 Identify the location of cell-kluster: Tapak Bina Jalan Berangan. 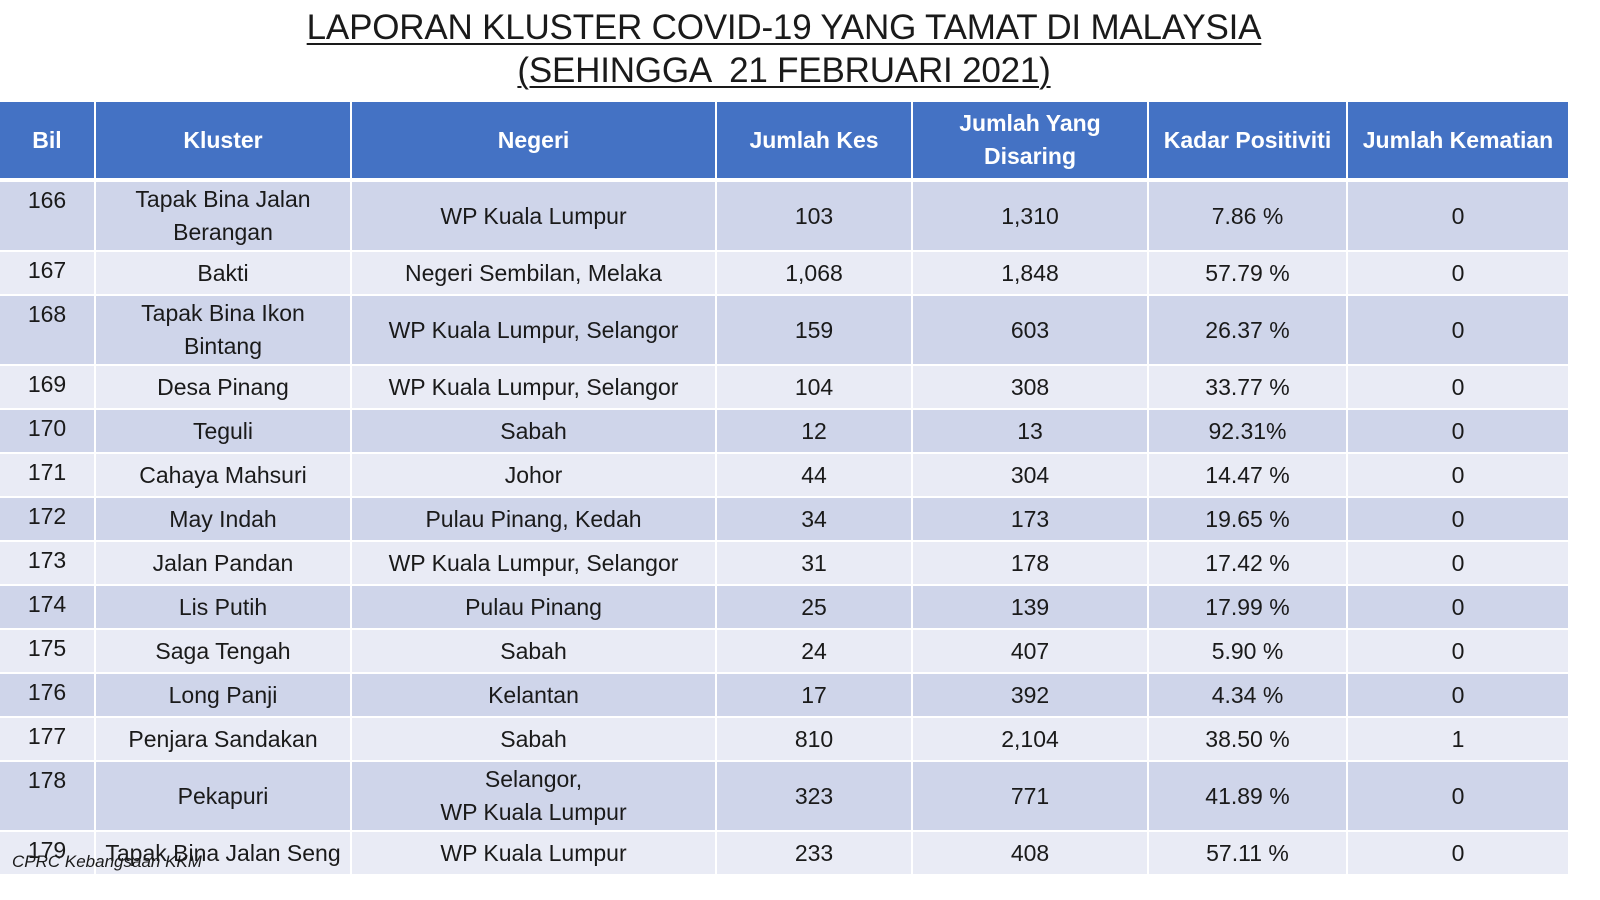
(223, 216).